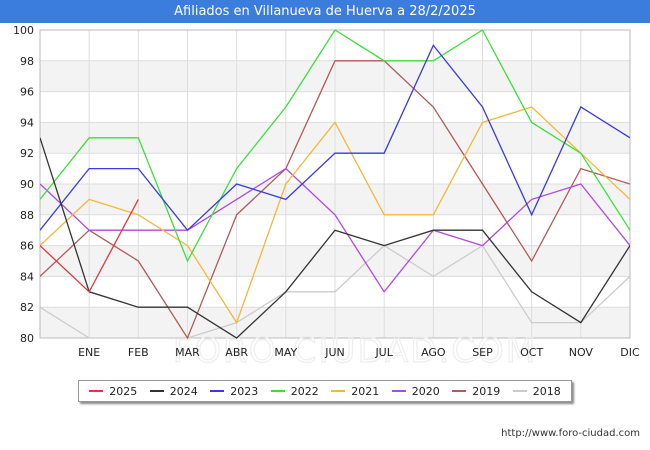 Image resolution: width=650 pixels, height=450 pixels. What do you see at coordinates (433, 352) in the screenshot?
I see `x-tick-label: AGO` at bounding box center [433, 352].